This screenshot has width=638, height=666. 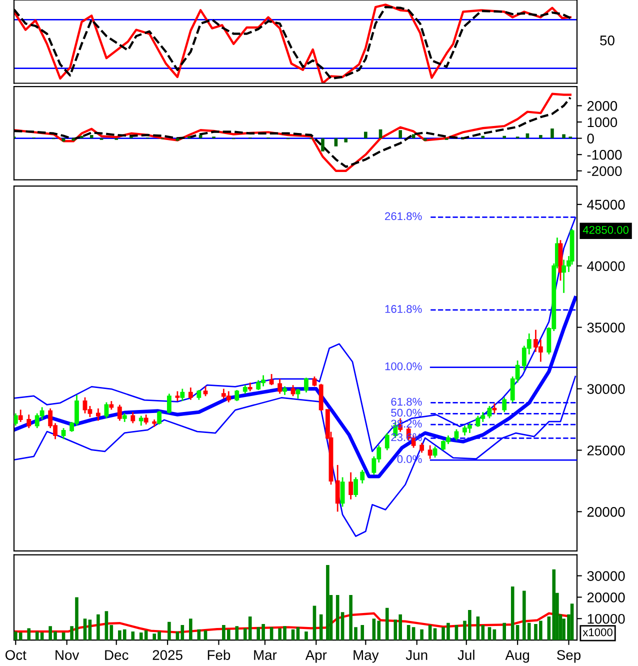 What do you see at coordinates (403, 216) in the screenshot?
I see `annotation: 261.8%` at bounding box center [403, 216].